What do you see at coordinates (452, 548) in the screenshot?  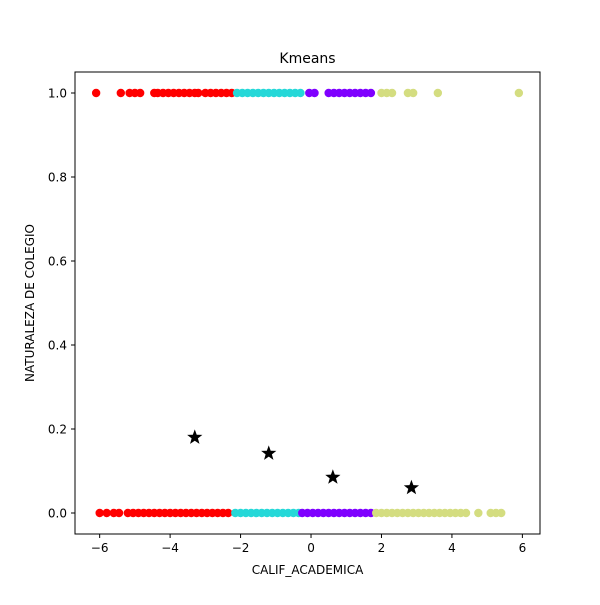 I see `x-tick-label: 4` at bounding box center [452, 548].